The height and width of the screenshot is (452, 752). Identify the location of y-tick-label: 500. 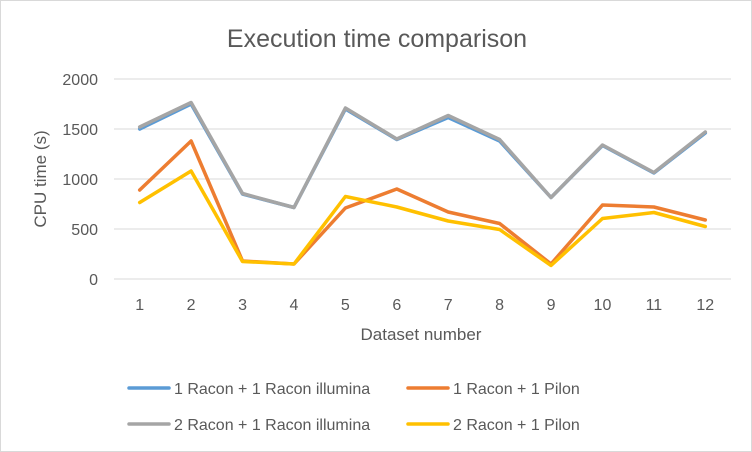
(84, 230).